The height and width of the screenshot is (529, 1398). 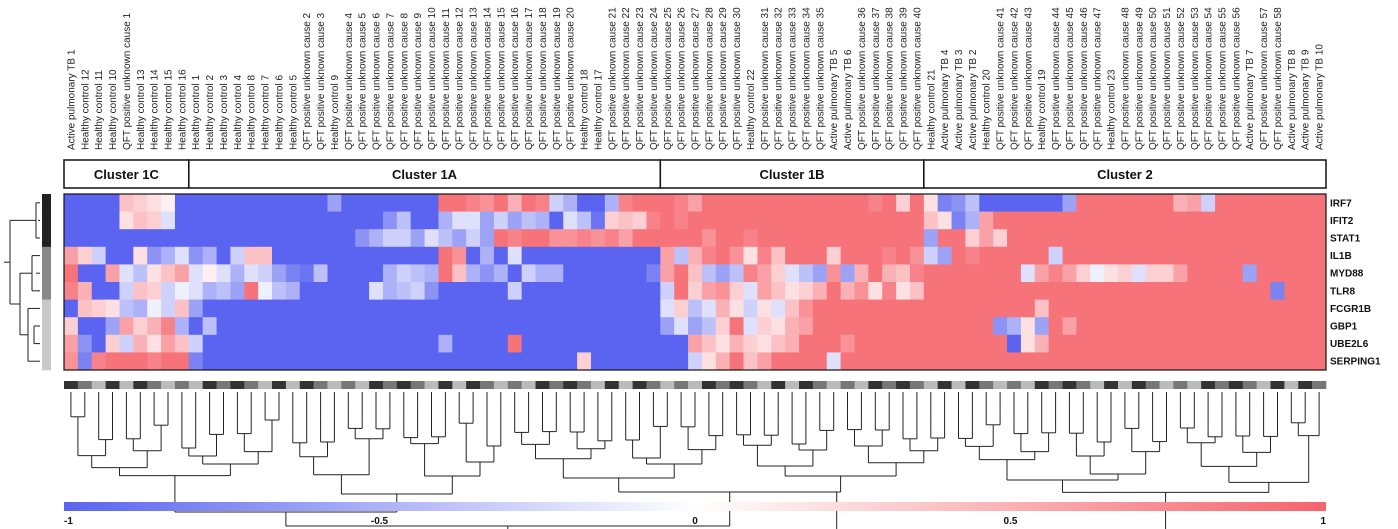 I want to click on column-label: Active pulmonary TB 9, so click(x=1306, y=99).